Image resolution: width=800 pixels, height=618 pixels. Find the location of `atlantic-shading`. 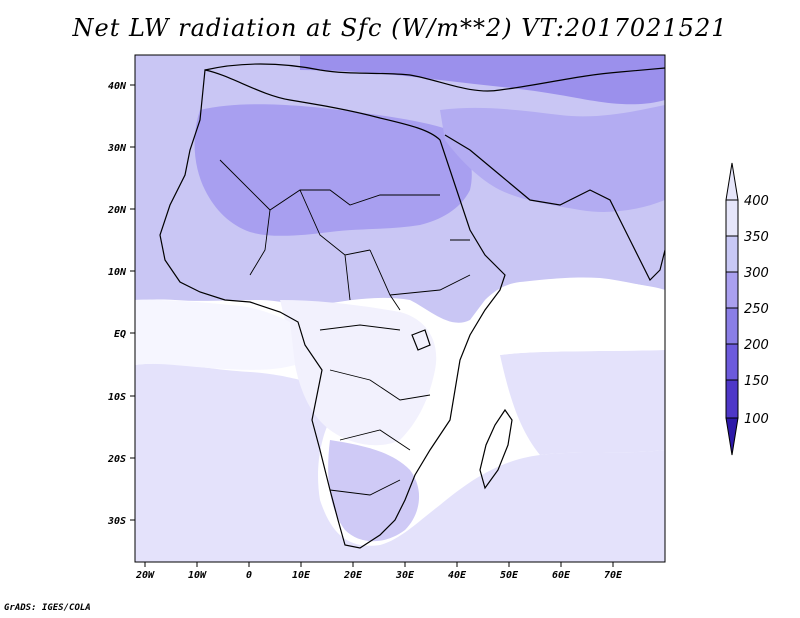

atlantic-shading is located at coordinates (215, 334).